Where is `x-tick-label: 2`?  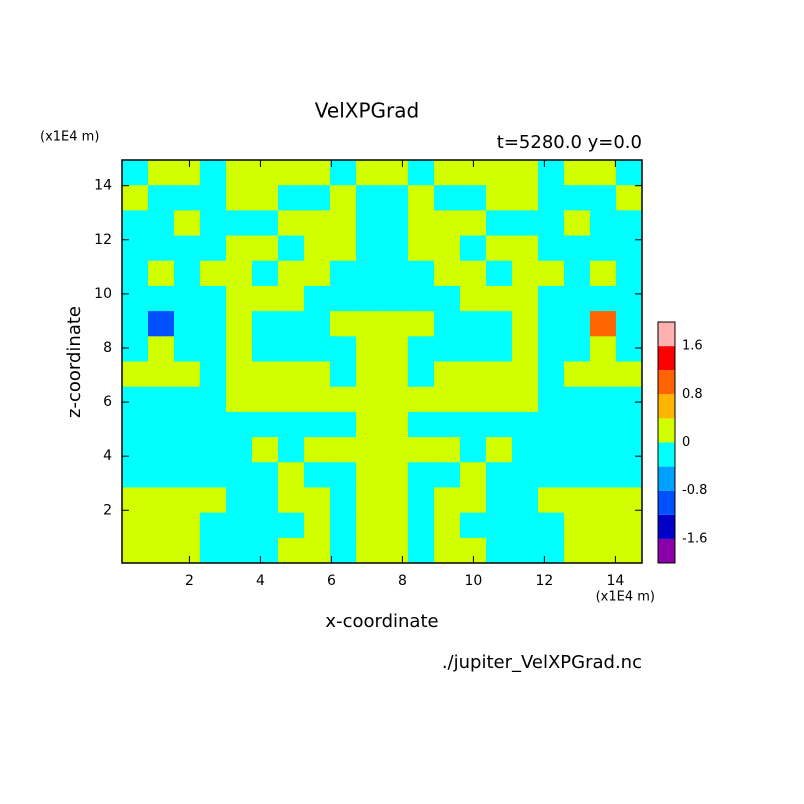
x-tick-label: 2 is located at coordinates (189, 581).